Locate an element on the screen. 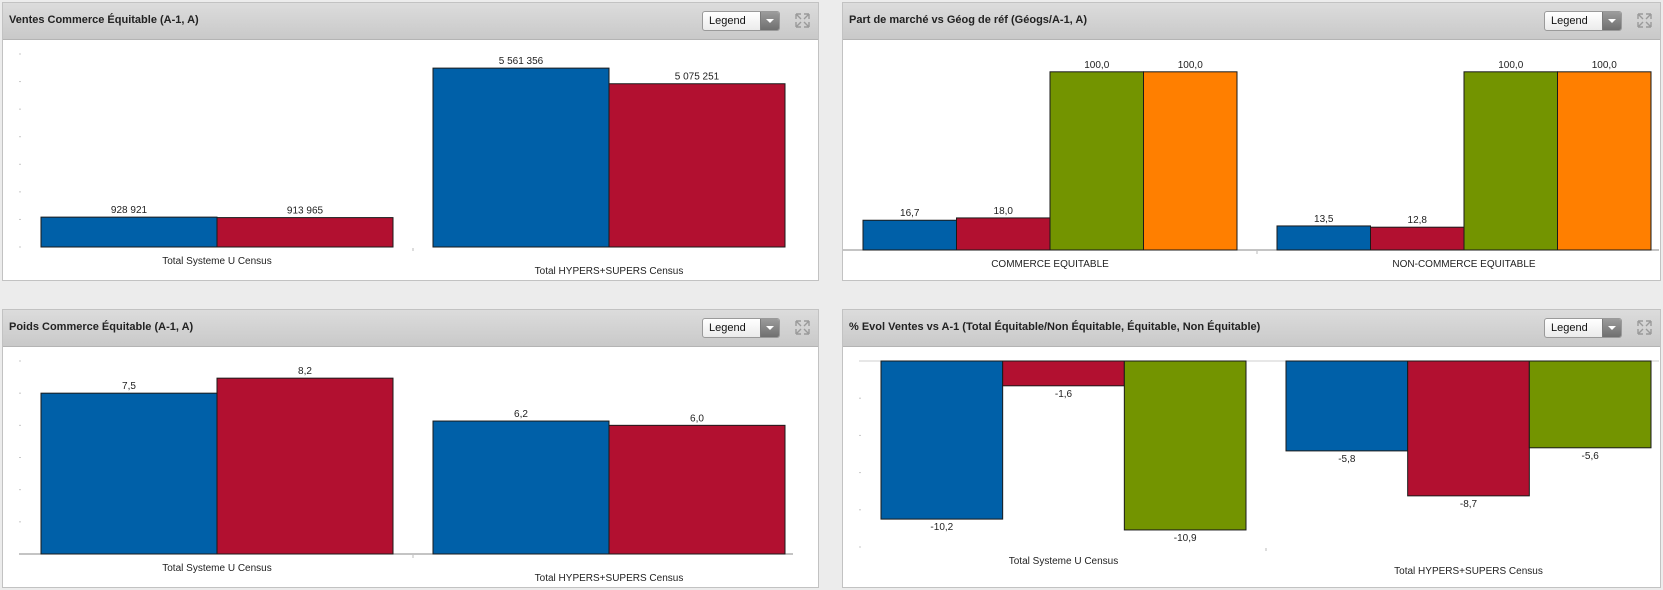 This screenshot has height=590, width=1663. data-label: -10,2 is located at coordinates (941, 527).